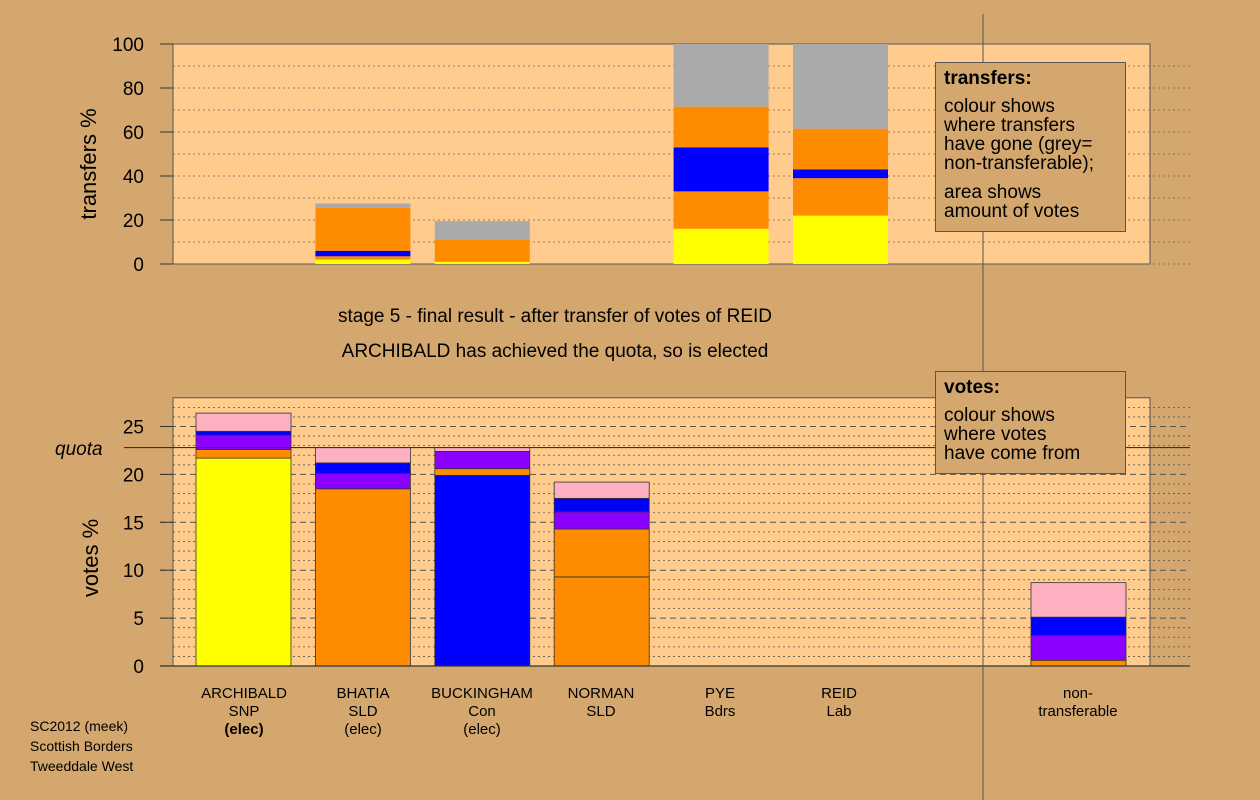 This screenshot has height=800, width=1260. I want to click on candidate-party: SNP, so click(244, 711).